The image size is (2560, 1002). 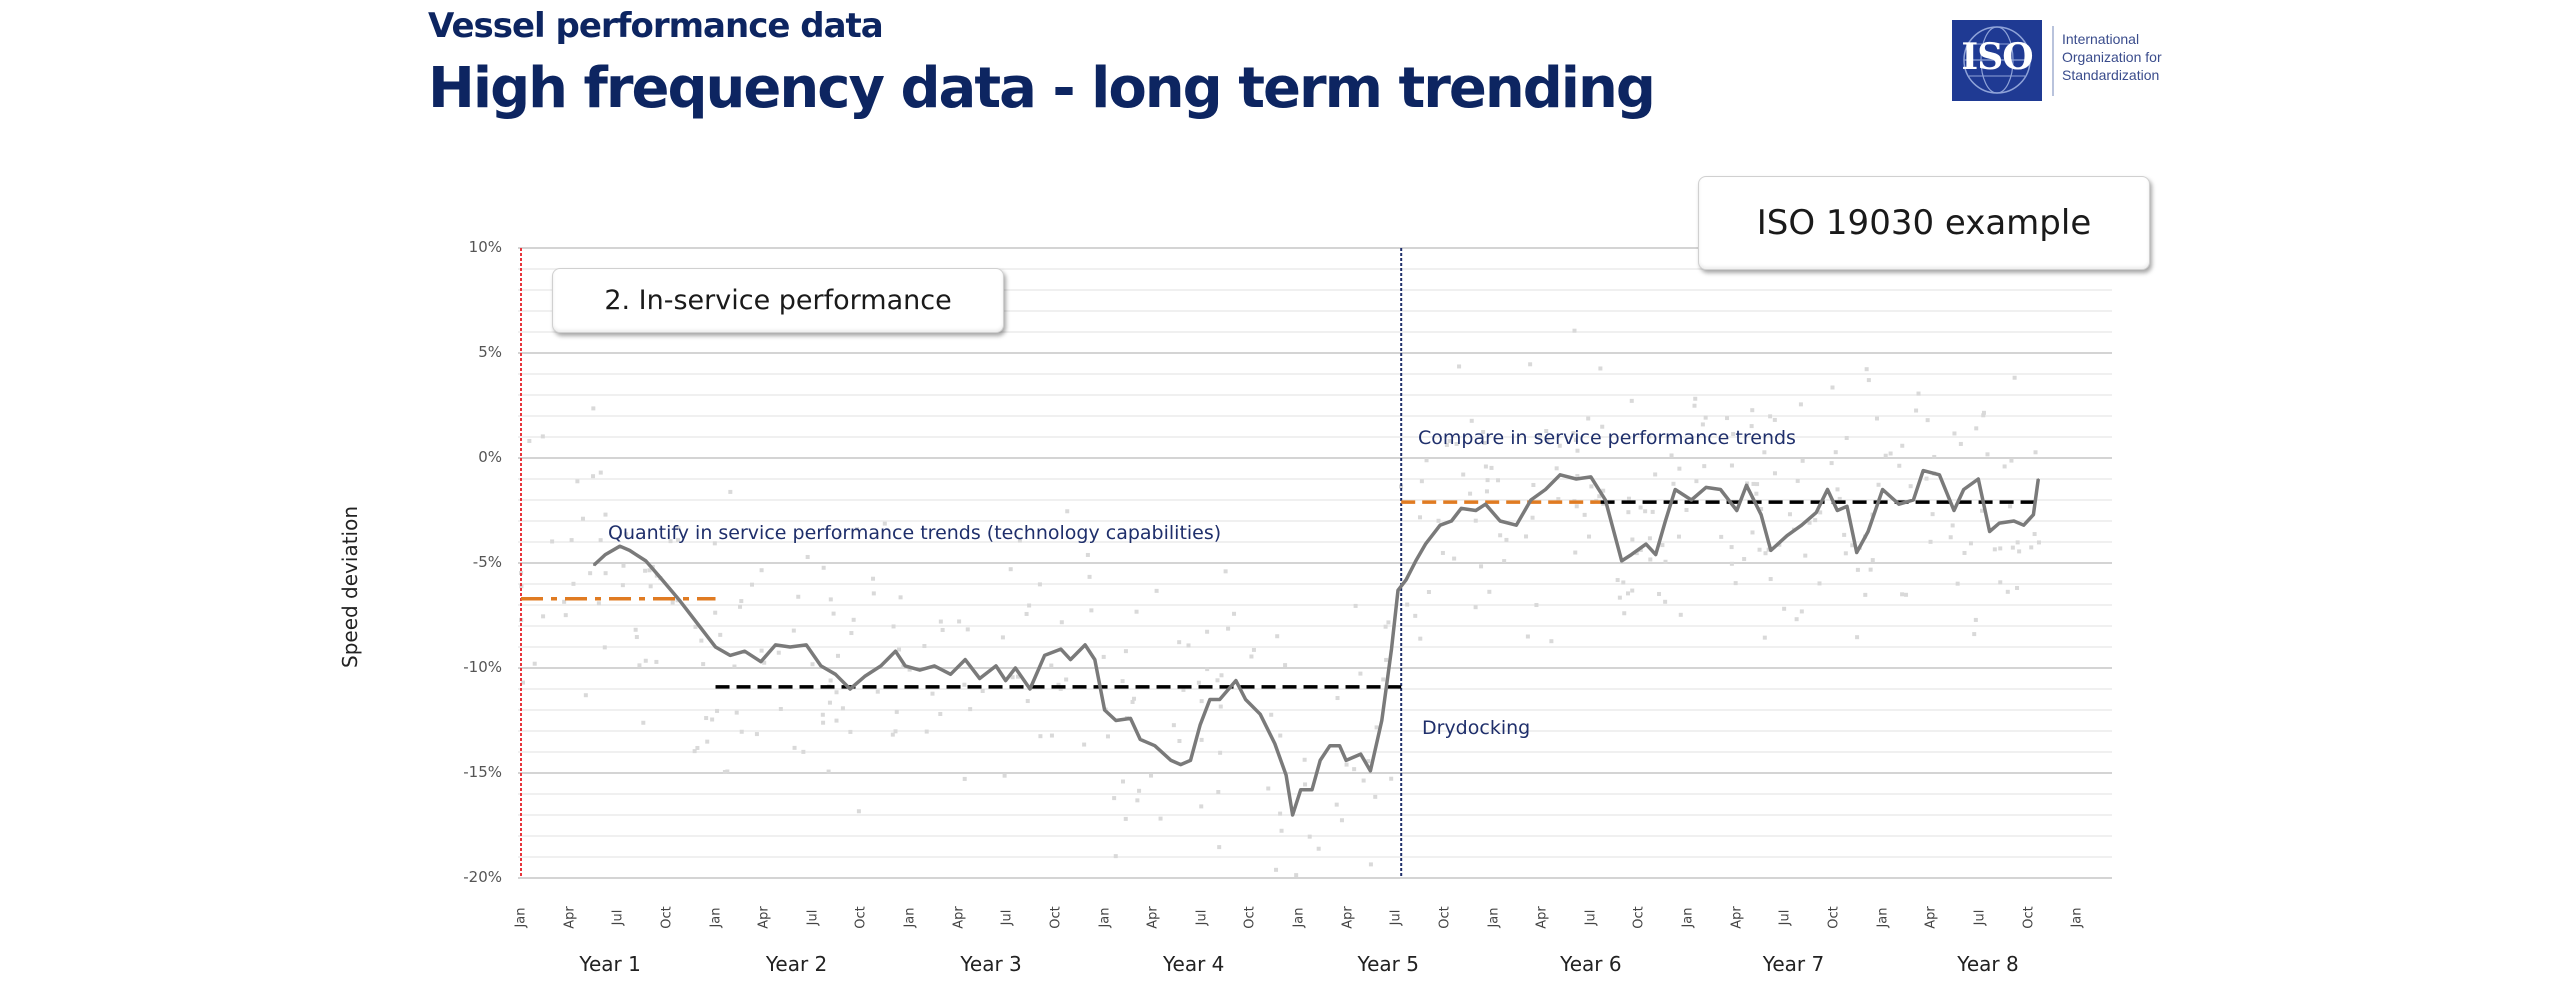 What do you see at coordinates (667, 917) in the screenshot?
I see `x-tick-label: Oct` at bounding box center [667, 917].